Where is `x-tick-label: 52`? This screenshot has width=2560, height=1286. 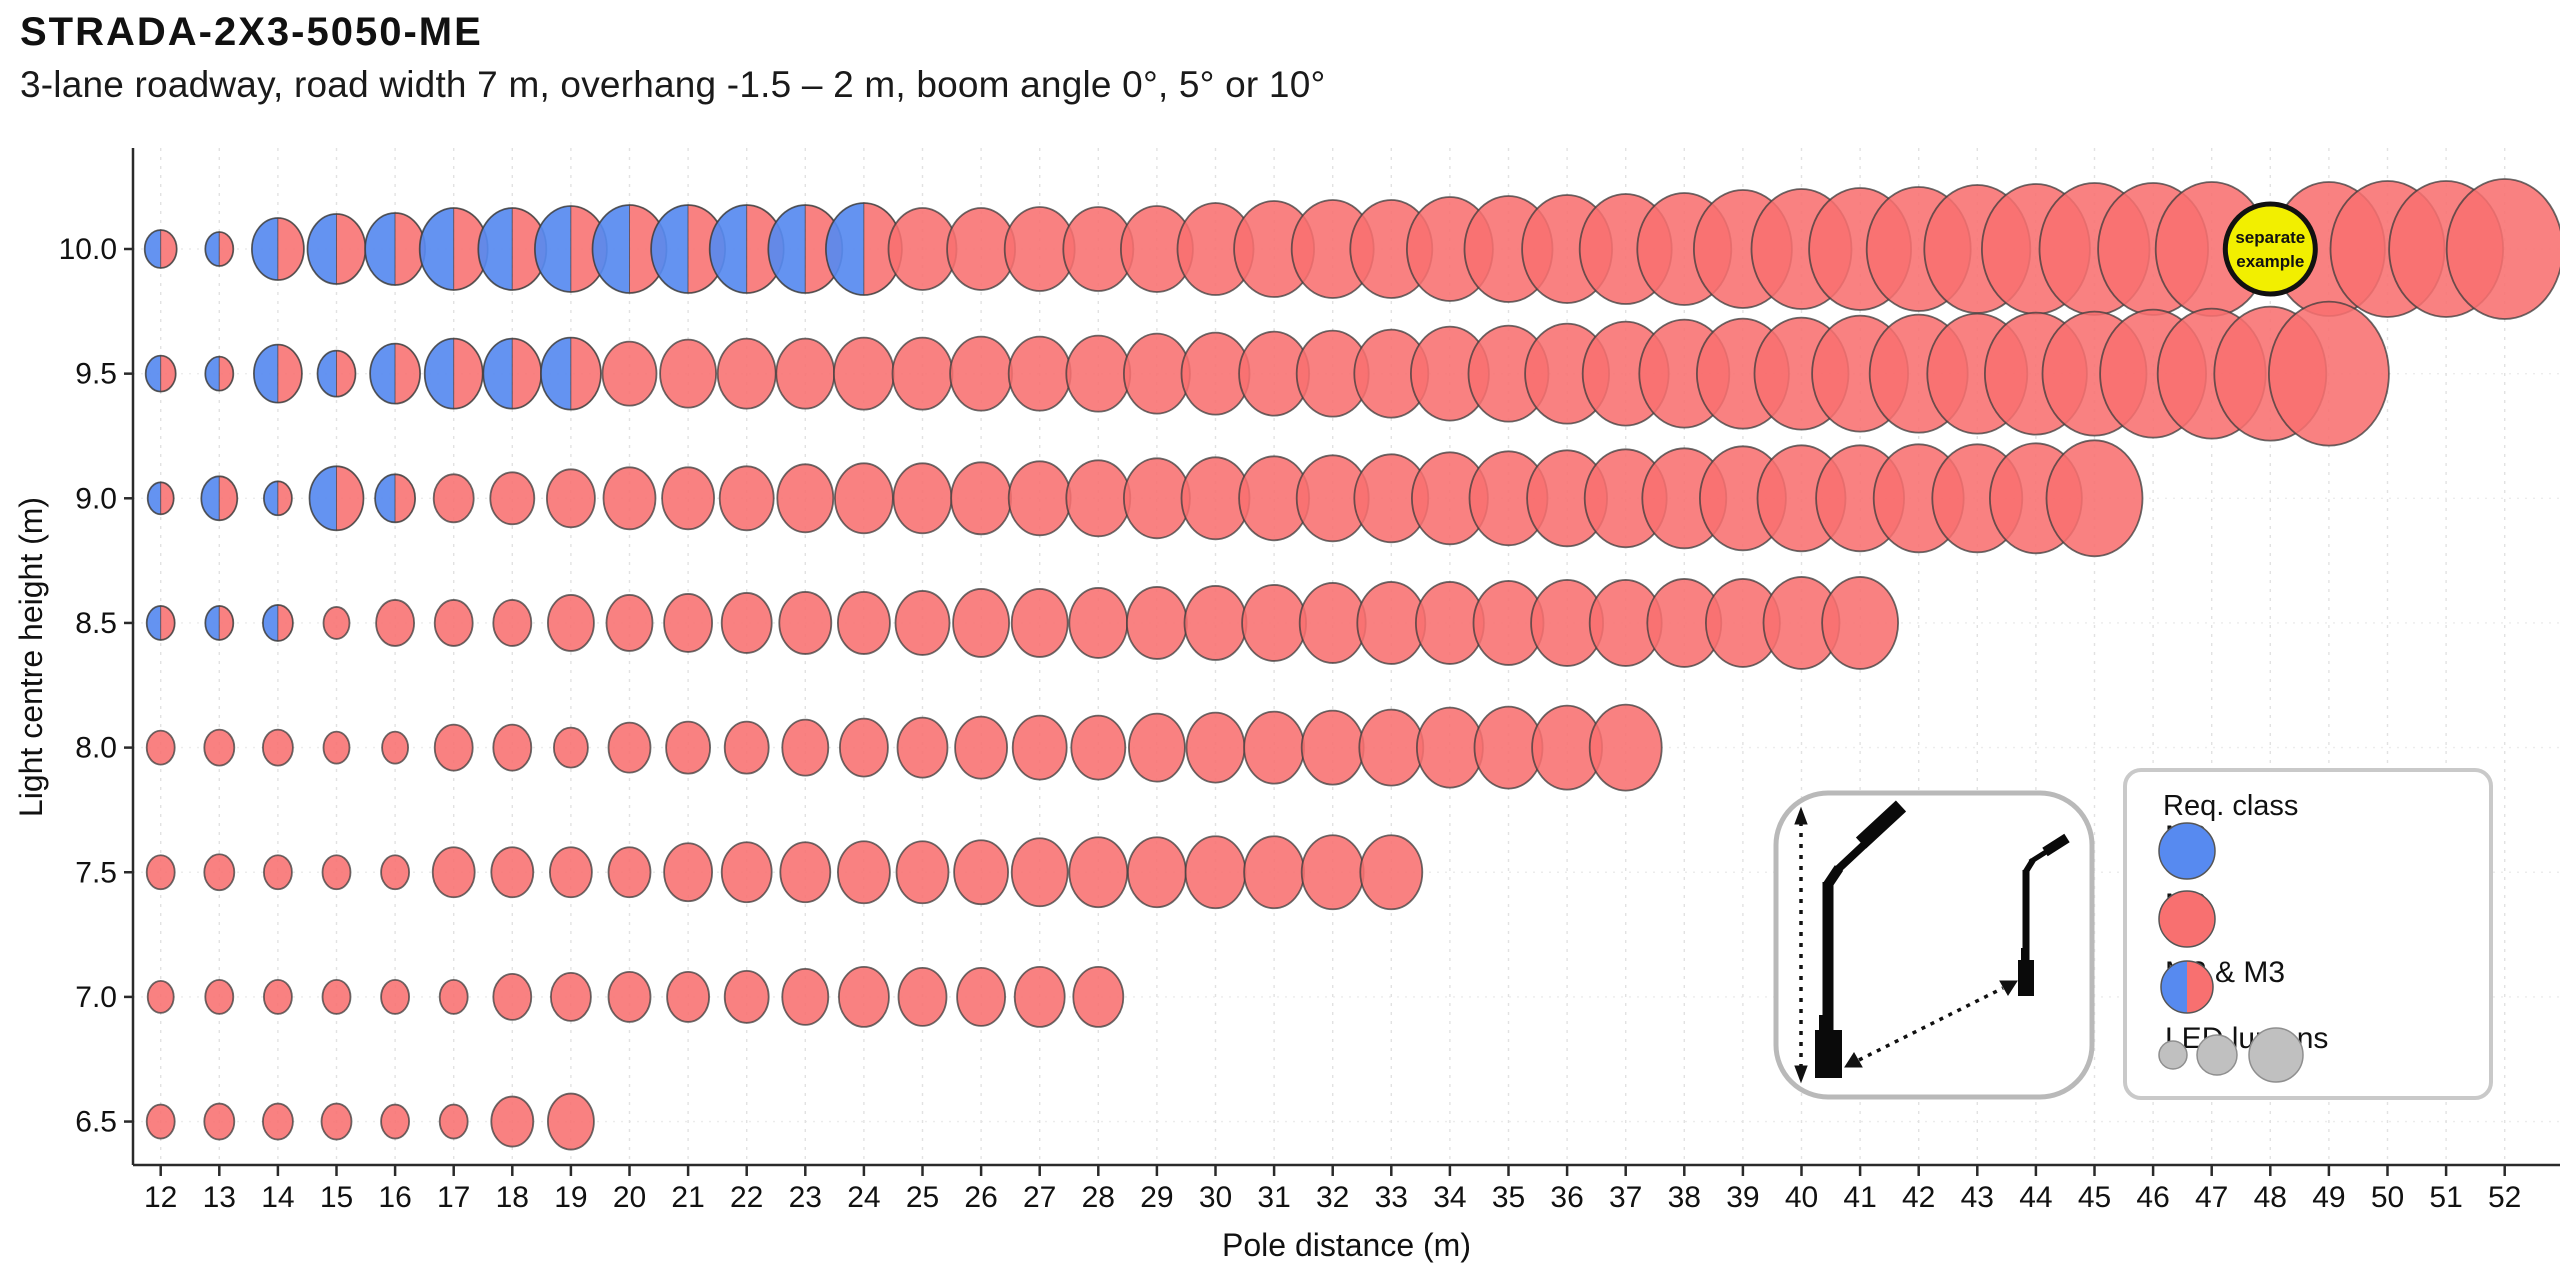
x-tick-label: 52 is located at coordinates (2504, 1197).